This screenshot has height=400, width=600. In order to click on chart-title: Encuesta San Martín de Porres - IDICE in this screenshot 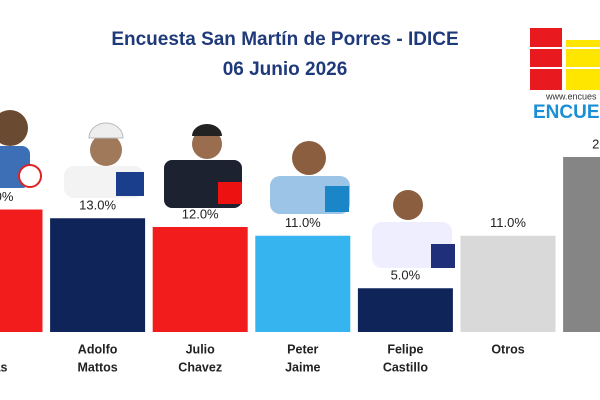, I will do `click(284, 39)`.